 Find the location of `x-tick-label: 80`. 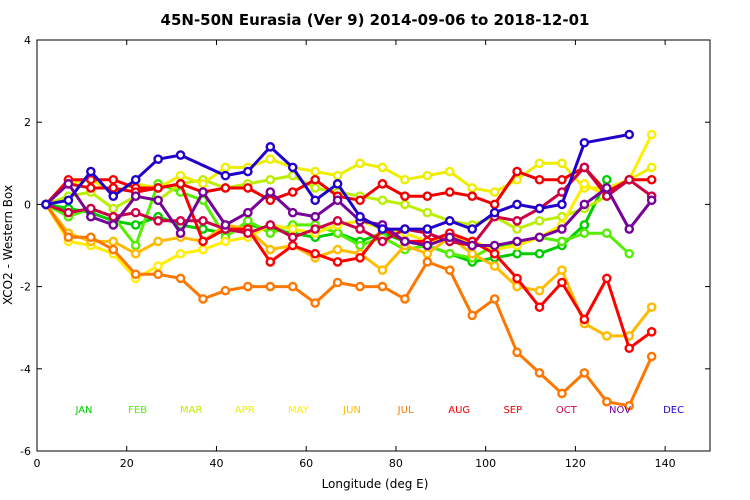

x-tick-label: 80 is located at coordinates (396, 463).